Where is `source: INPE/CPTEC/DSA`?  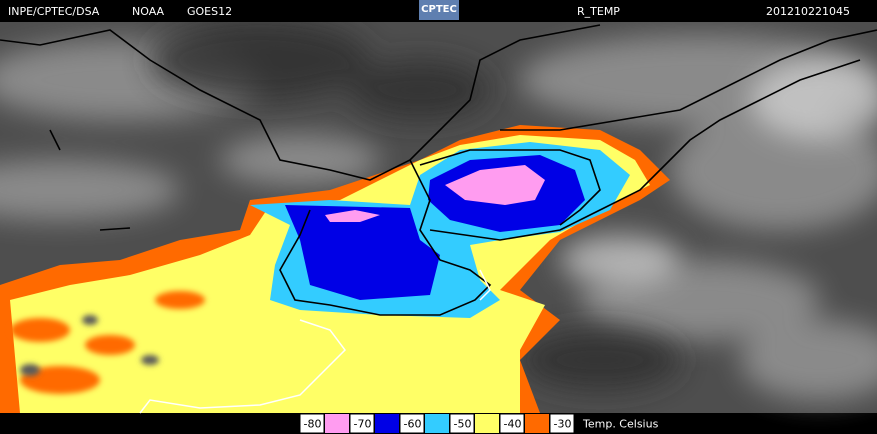
source: INPE/CPTEC/DSA is located at coordinates (54, 11).